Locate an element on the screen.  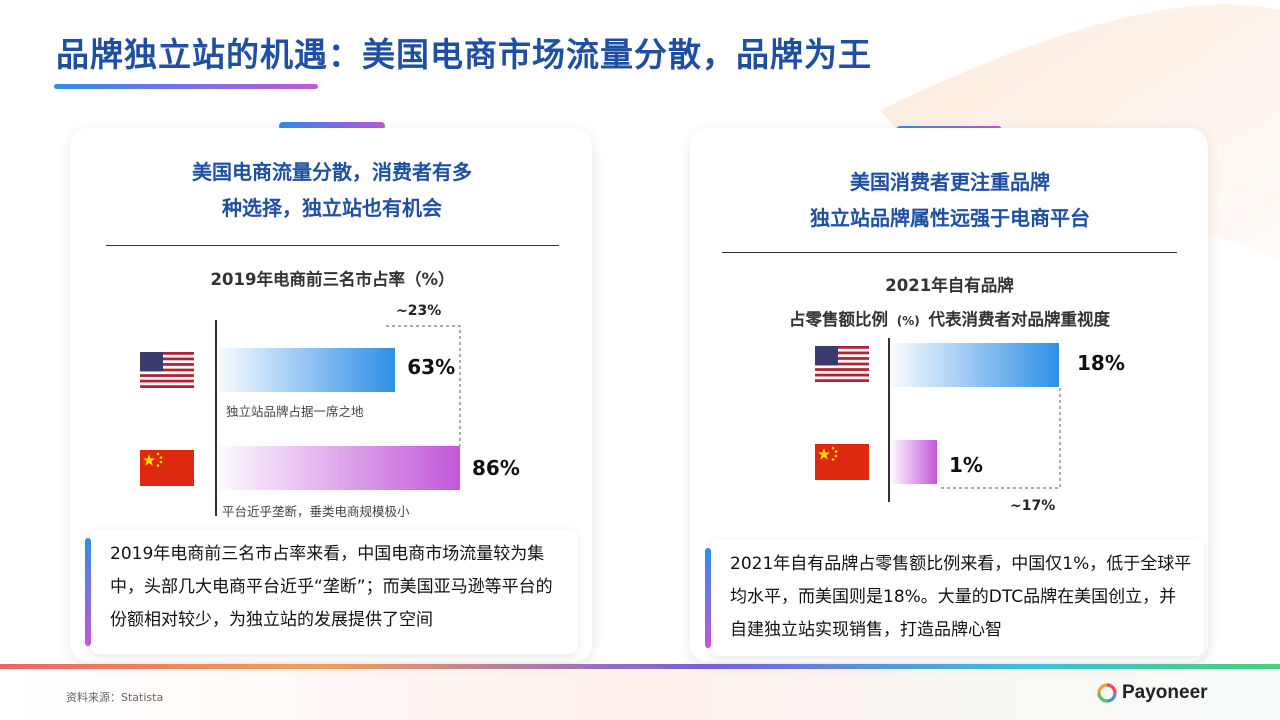
right-description-accent is located at coordinates (708, 598).